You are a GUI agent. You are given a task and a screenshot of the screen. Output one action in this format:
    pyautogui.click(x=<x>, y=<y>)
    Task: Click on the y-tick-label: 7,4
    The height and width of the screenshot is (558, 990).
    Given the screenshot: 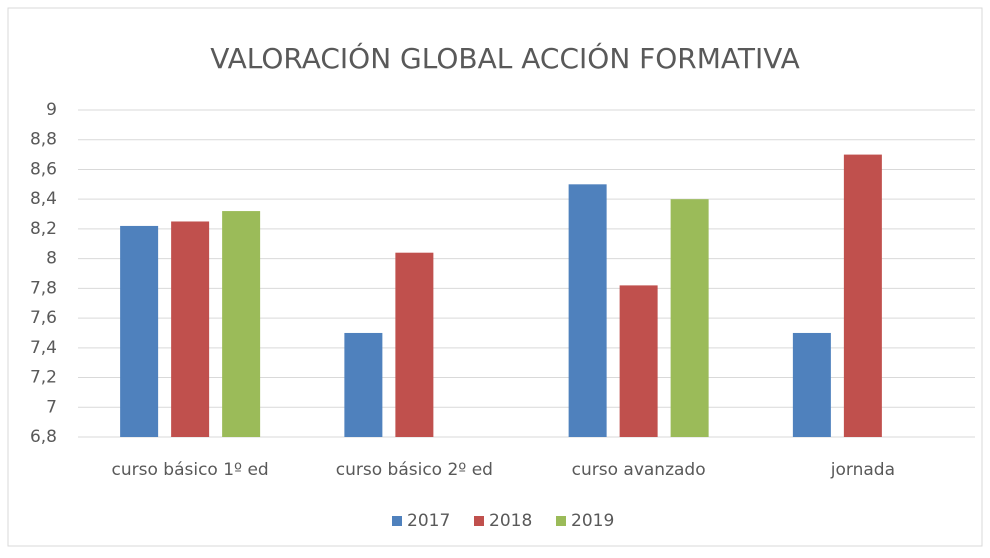 What is the action you would take?
    pyautogui.click(x=43, y=348)
    